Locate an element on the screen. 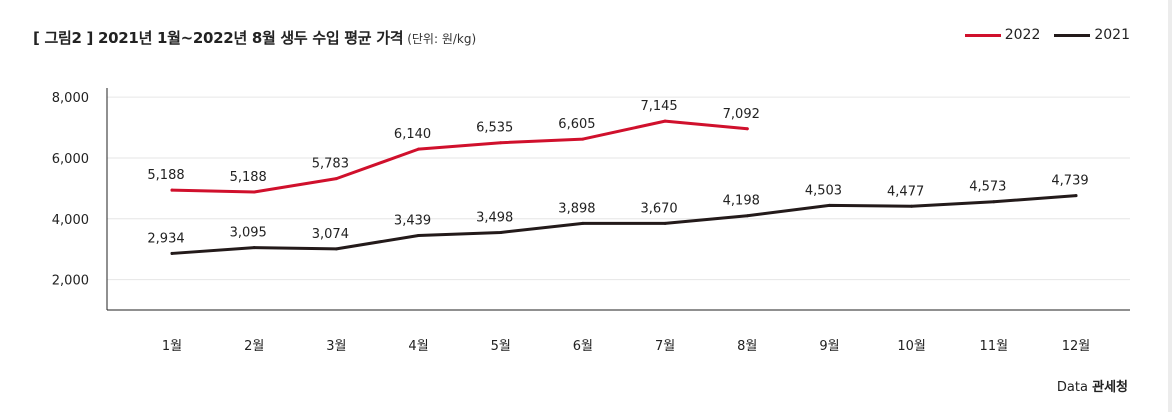 The width and height of the screenshot is (1172, 412). x-tick-label: 11월 is located at coordinates (994, 346).